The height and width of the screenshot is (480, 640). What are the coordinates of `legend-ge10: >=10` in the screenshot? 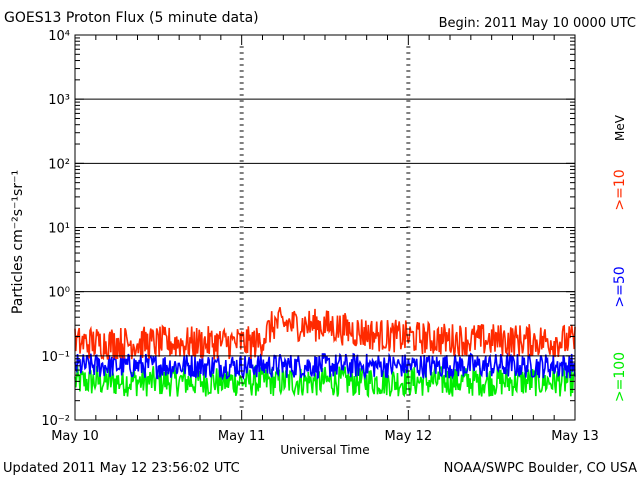 It's located at (620, 189).